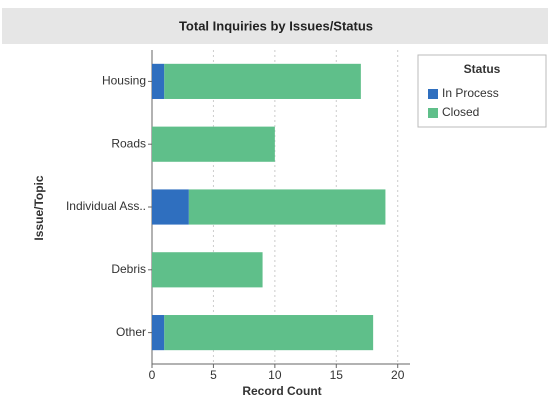 The image size is (552, 404). Describe the element at coordinates (337, 375) in the screenshot. I see `x-tick-label: 15` at that location.